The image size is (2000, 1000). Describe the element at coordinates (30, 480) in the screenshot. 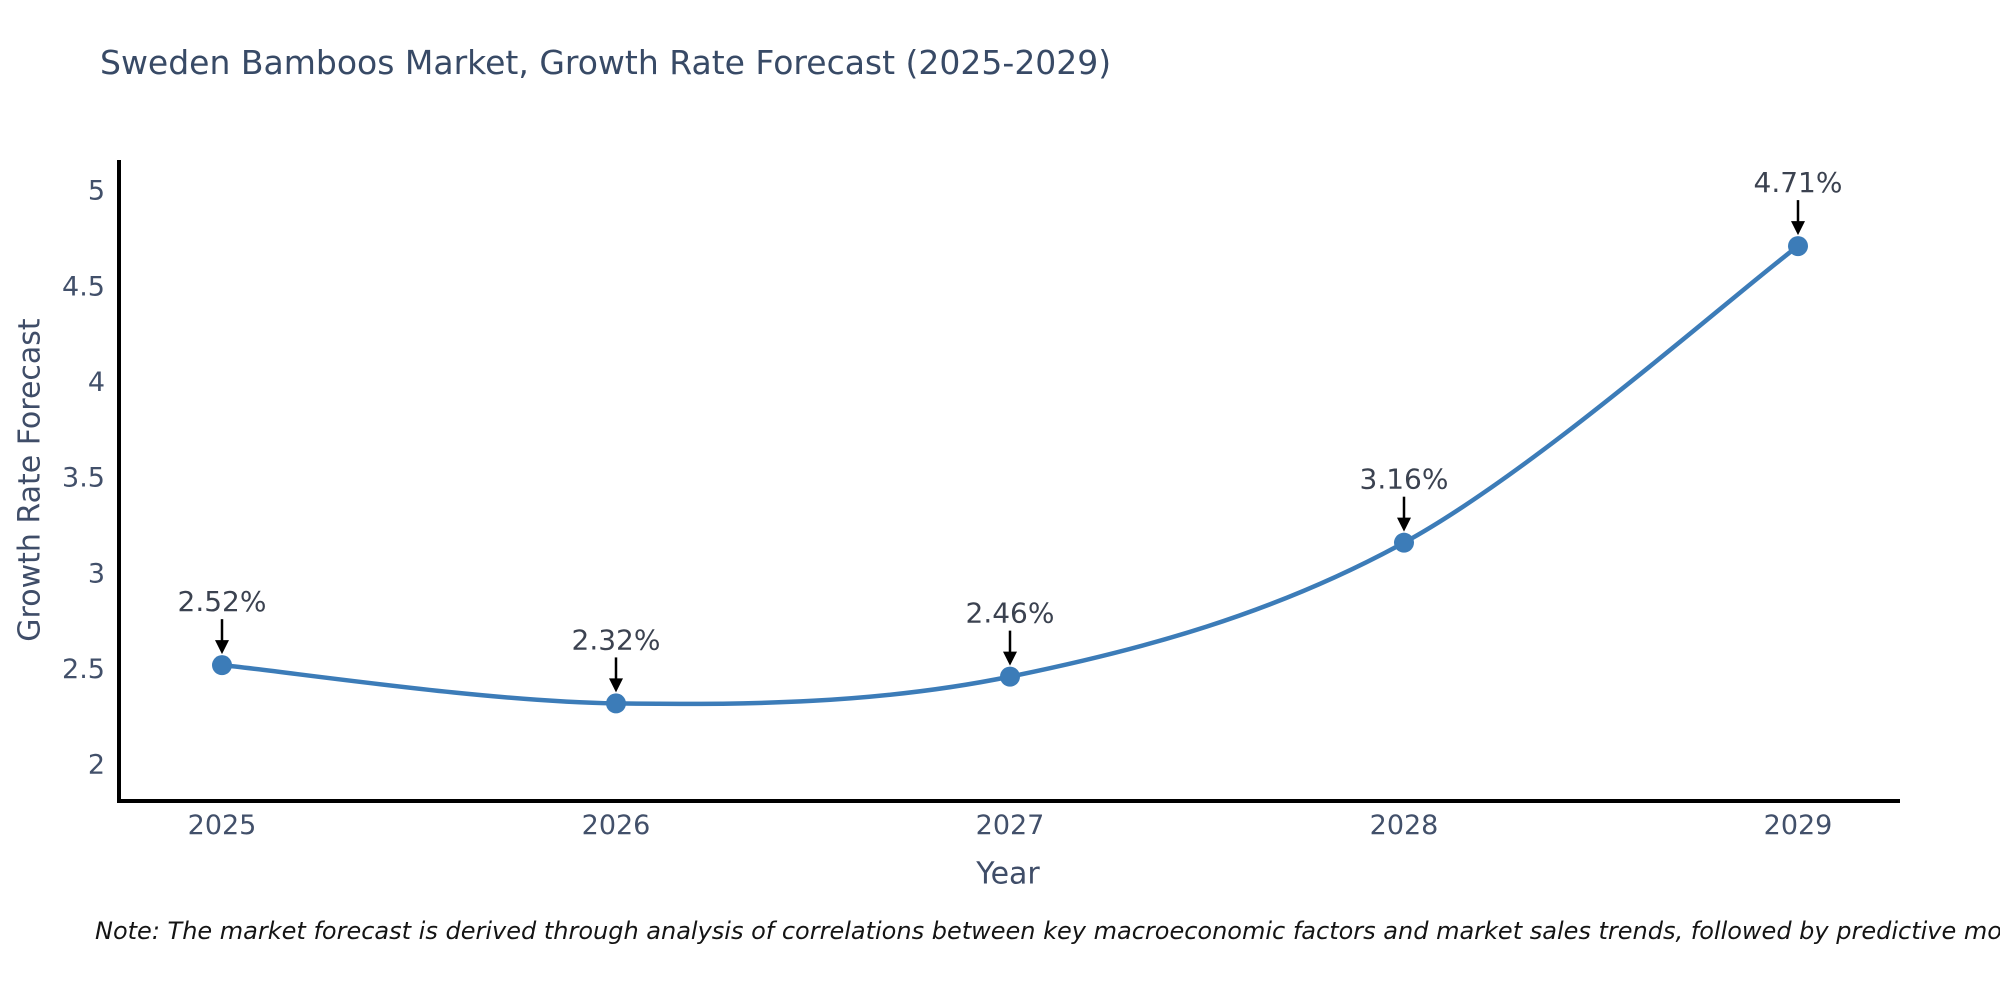

I see `y-axis-title: Growth Rate Forecast` at that location.